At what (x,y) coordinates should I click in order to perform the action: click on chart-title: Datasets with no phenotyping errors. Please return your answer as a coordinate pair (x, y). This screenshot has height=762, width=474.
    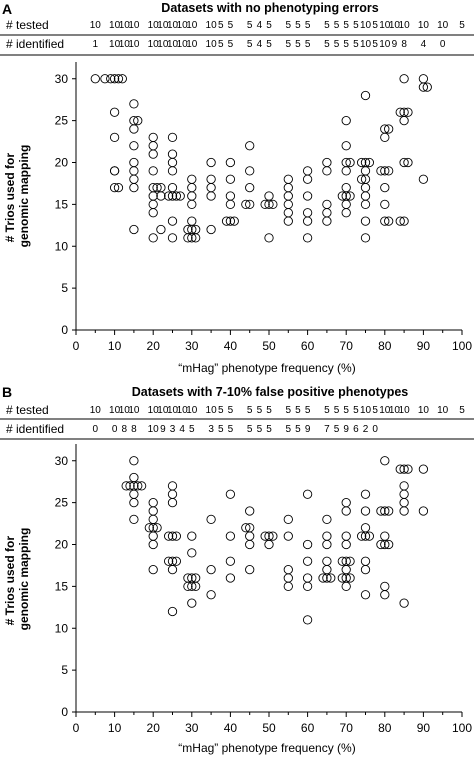
    Looking at the image, I should click on (269, 8).